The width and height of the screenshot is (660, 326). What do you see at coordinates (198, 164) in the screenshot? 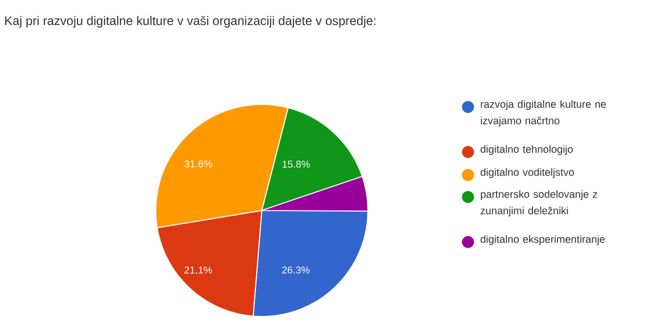
I see `data-label: 31.6%` at bounding box center [198, 164].